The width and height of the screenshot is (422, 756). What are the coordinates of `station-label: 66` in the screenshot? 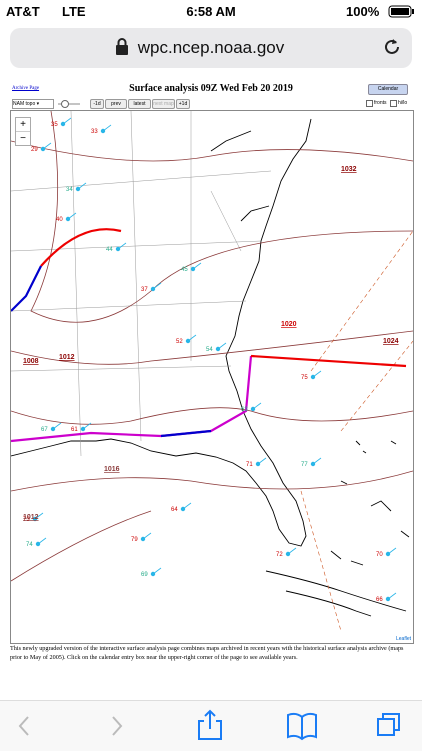 It's located at (379, 600).